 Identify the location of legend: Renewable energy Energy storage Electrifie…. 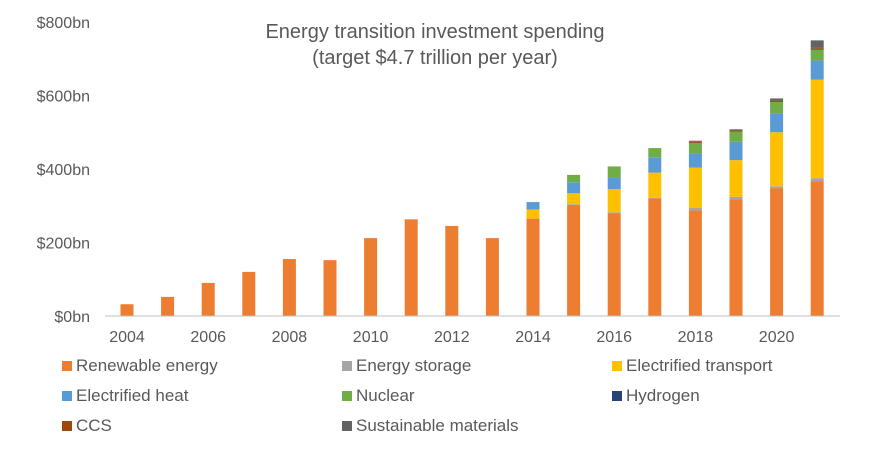
(417, 395).